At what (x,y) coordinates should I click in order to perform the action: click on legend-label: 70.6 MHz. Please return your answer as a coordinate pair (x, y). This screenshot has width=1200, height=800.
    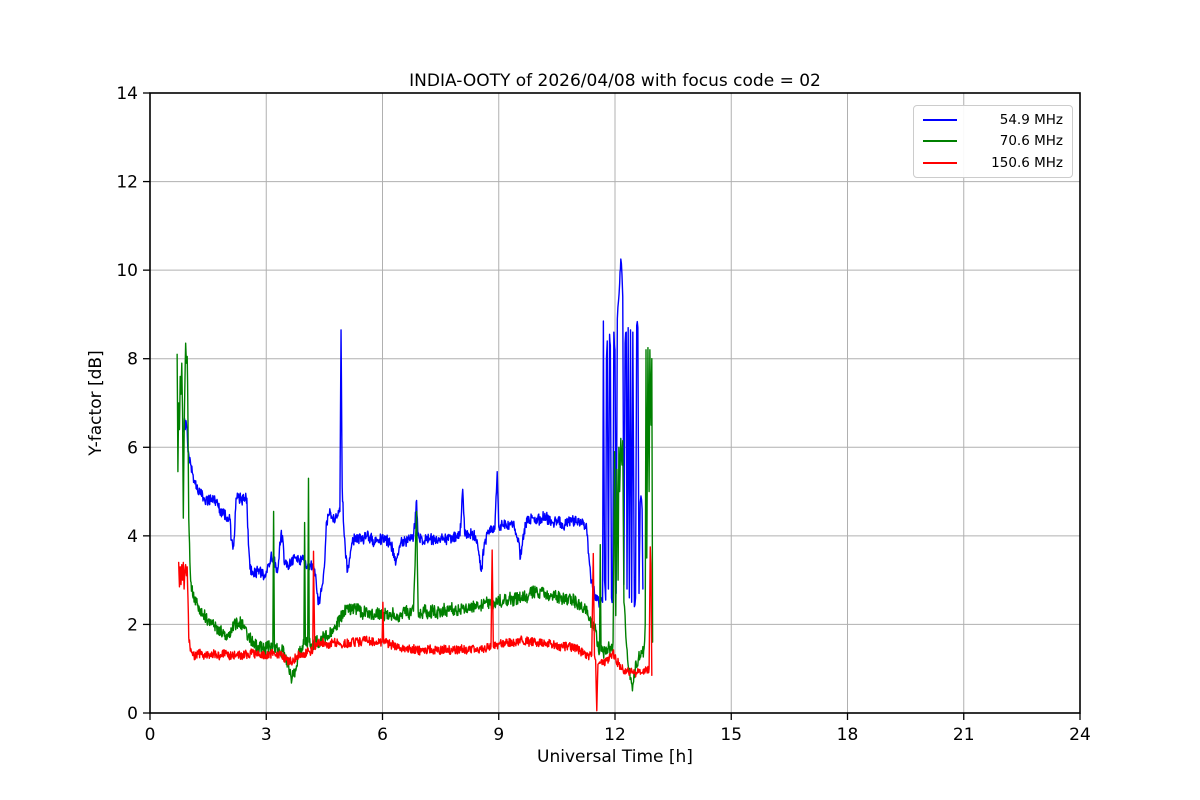
    Looking at the image, I should click on (1031, 141).